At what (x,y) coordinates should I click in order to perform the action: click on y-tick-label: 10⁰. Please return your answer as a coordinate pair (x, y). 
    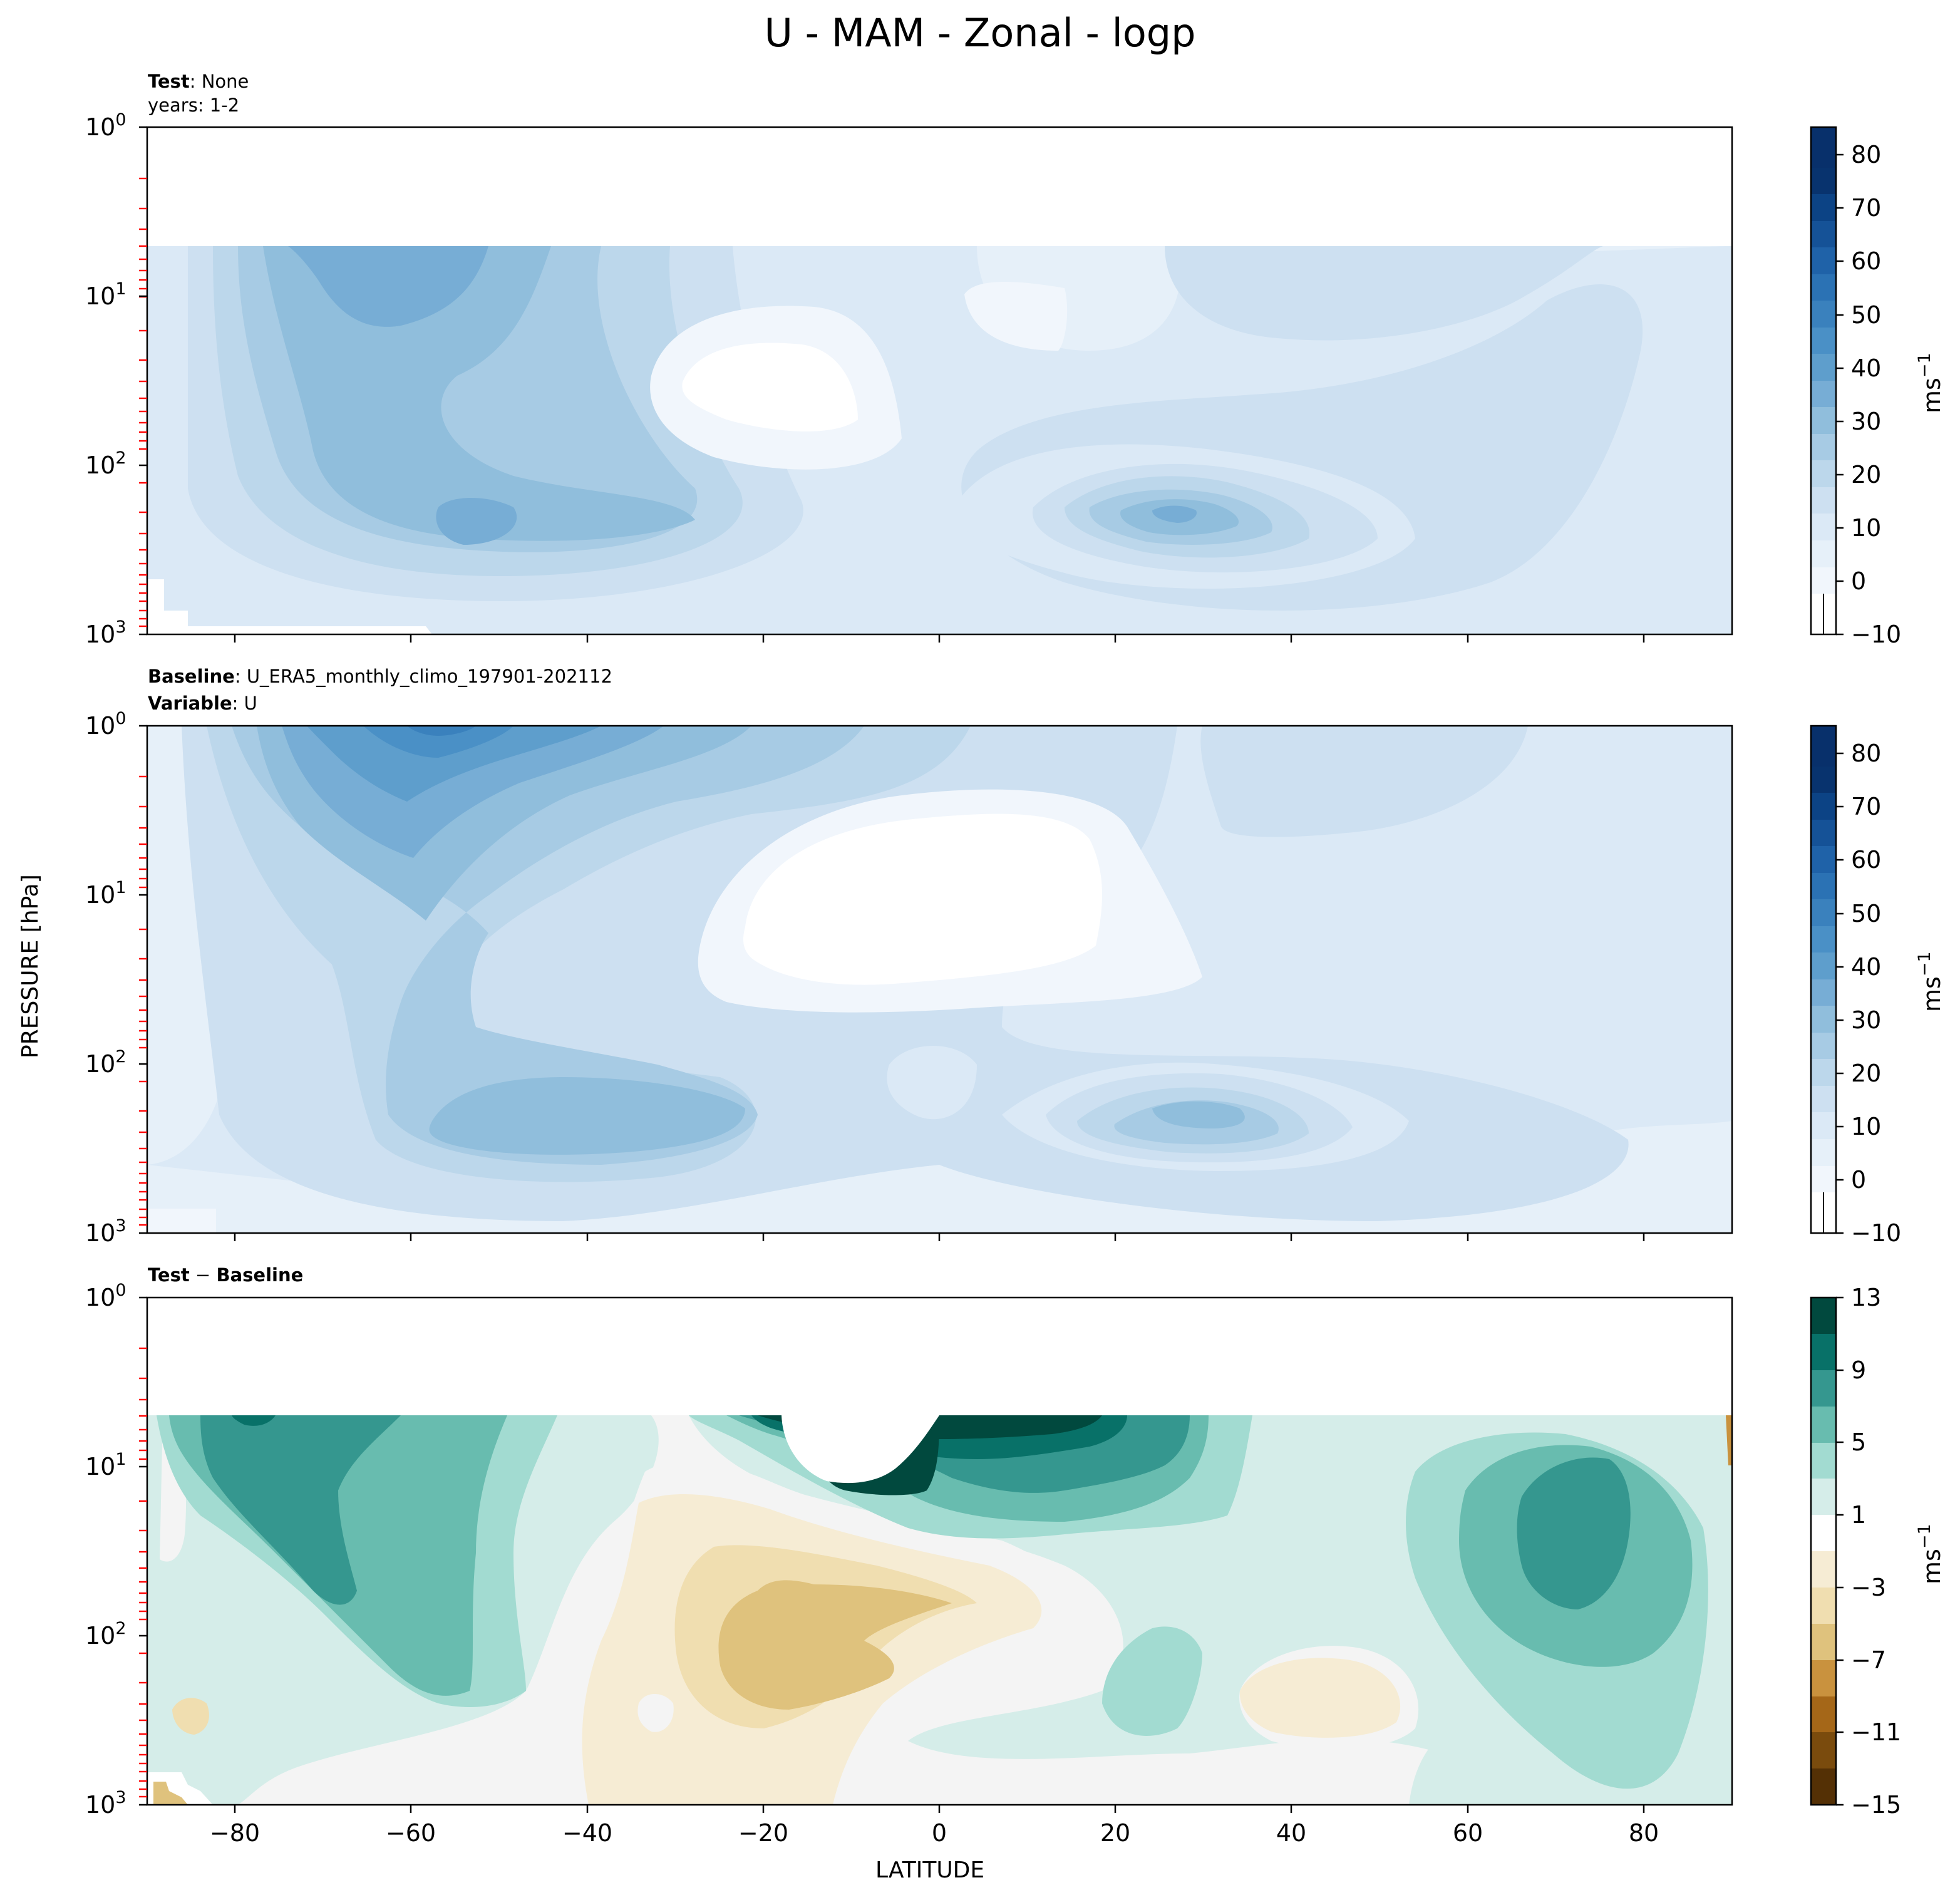
    Looking at the image, I should click on (106, 1296).